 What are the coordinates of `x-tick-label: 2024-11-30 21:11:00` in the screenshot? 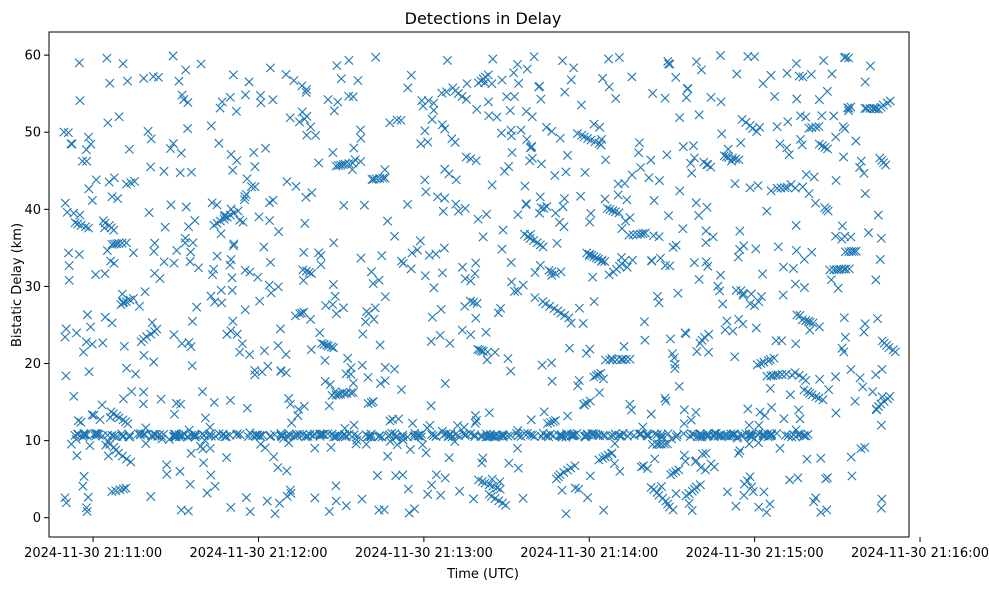 It's located at (93, 553).